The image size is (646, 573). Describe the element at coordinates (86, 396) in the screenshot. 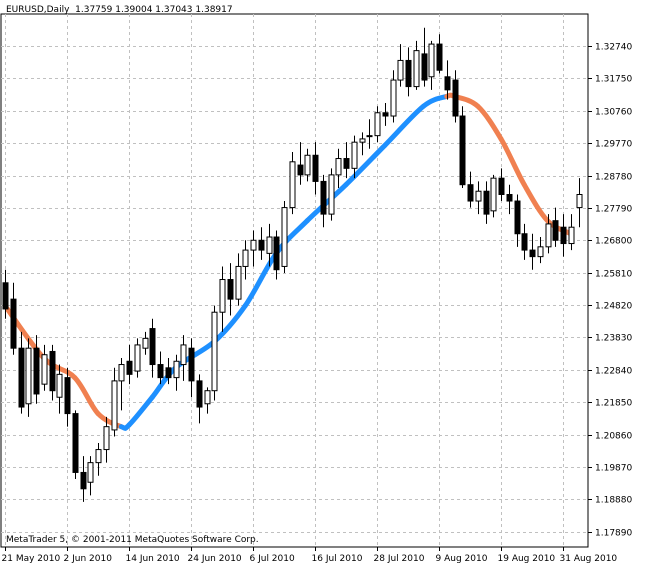

I see `ma-segment-down` at that location.